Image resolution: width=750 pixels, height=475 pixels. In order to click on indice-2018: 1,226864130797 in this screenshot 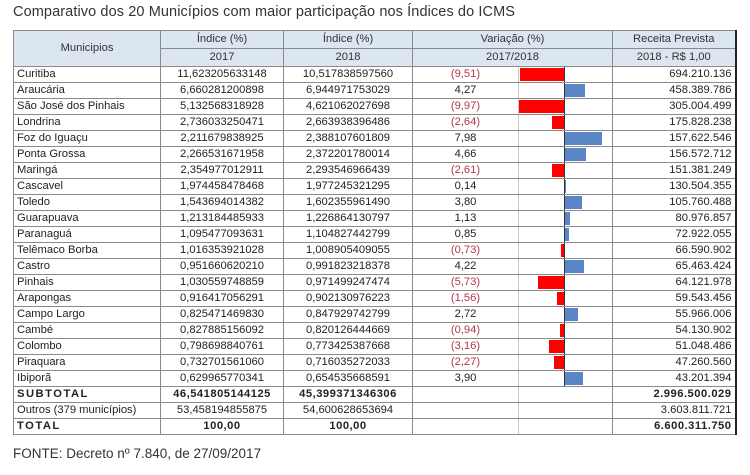, I will do `click(348, 218)`.